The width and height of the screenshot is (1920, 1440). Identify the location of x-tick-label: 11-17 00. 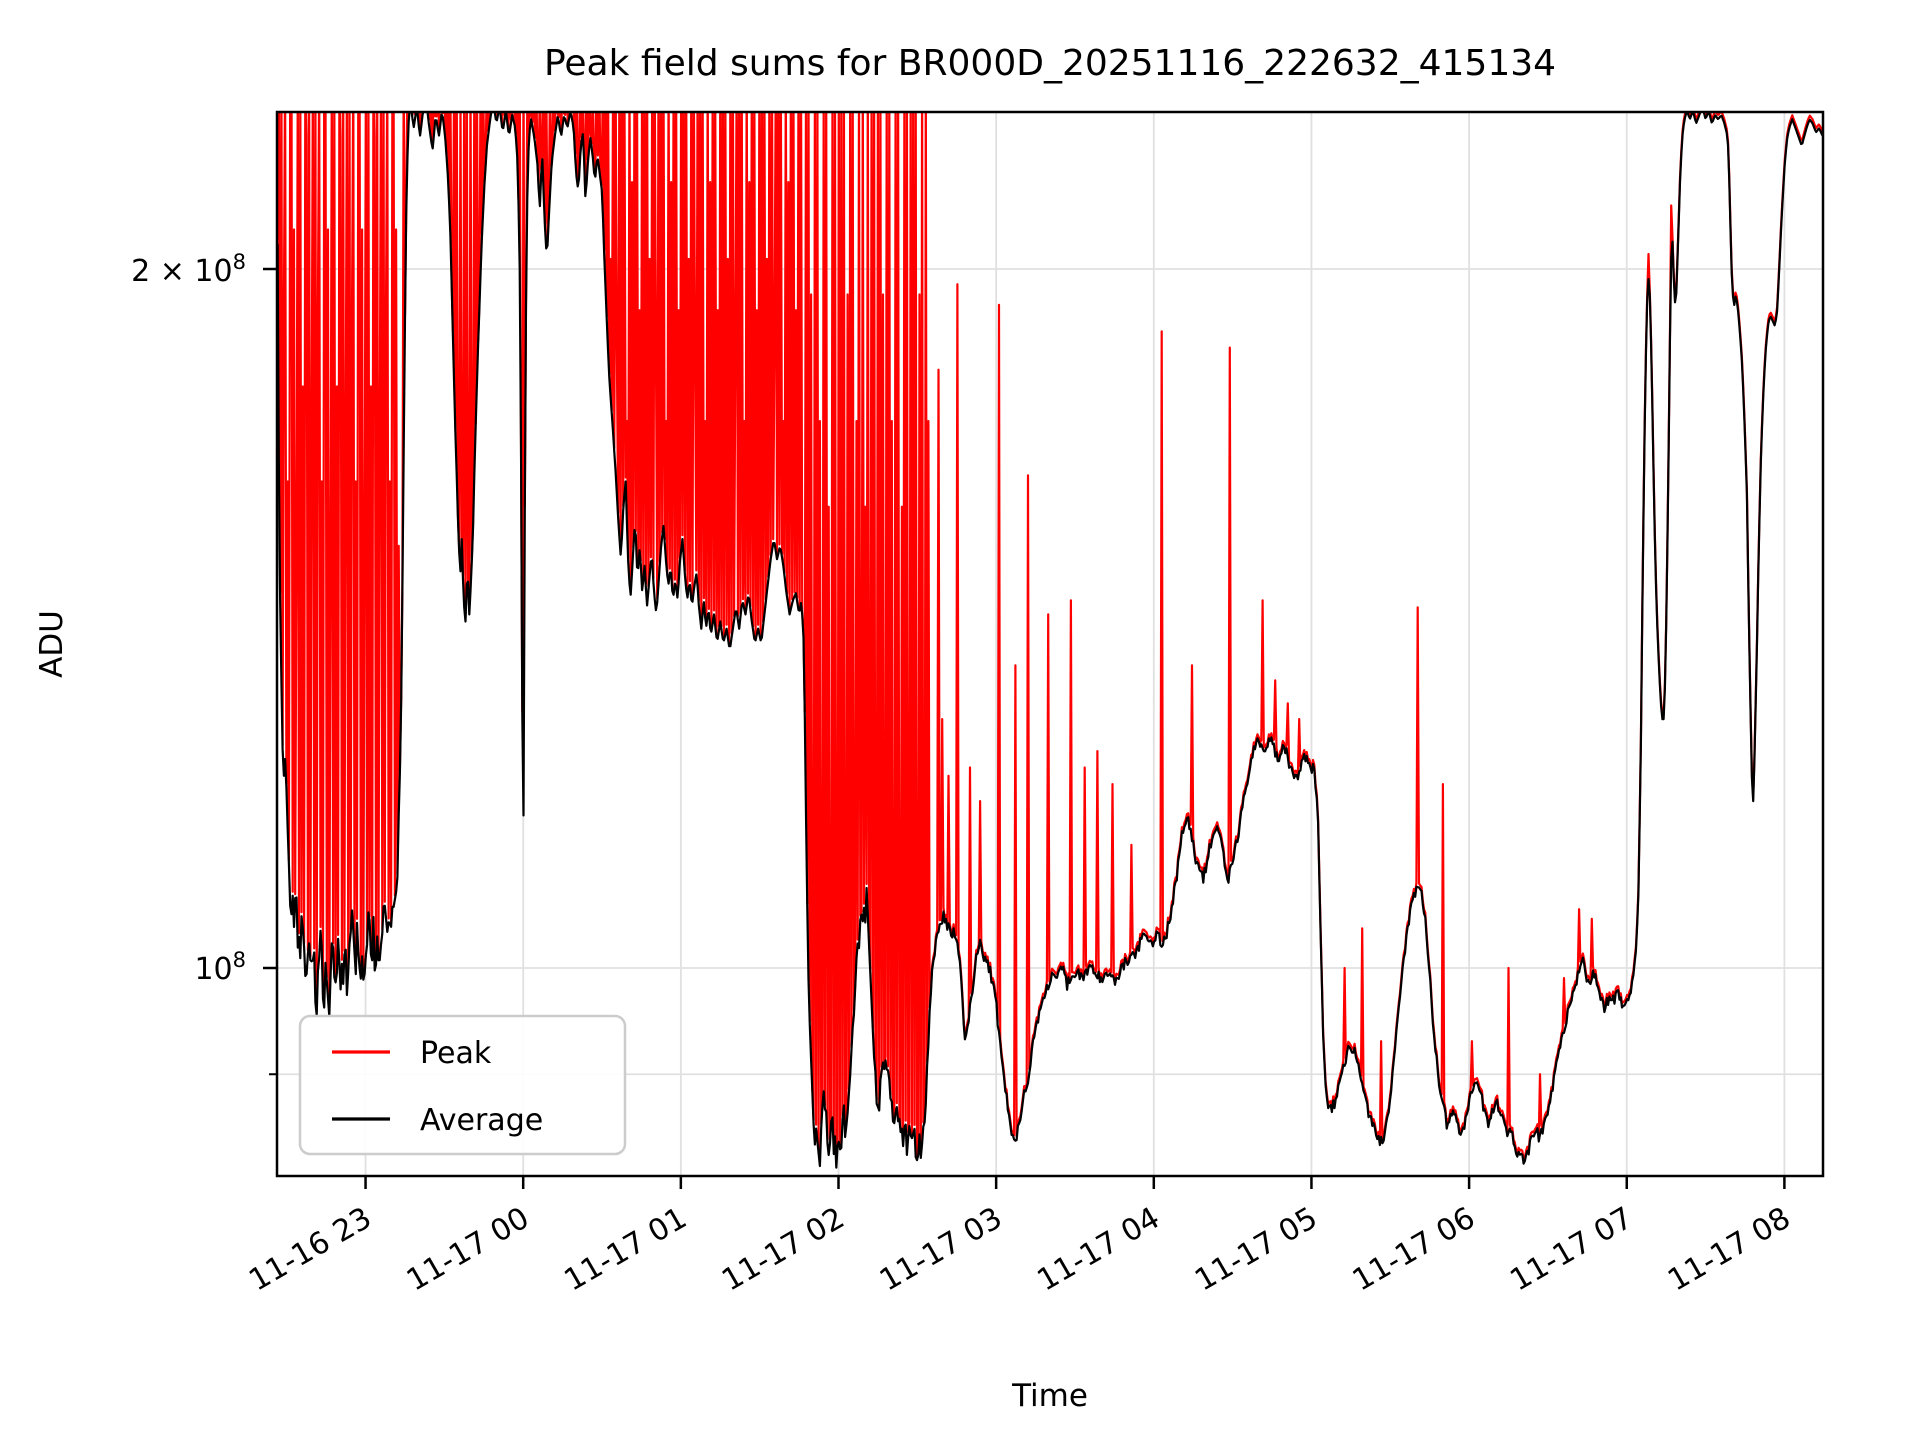
(468, 1250).